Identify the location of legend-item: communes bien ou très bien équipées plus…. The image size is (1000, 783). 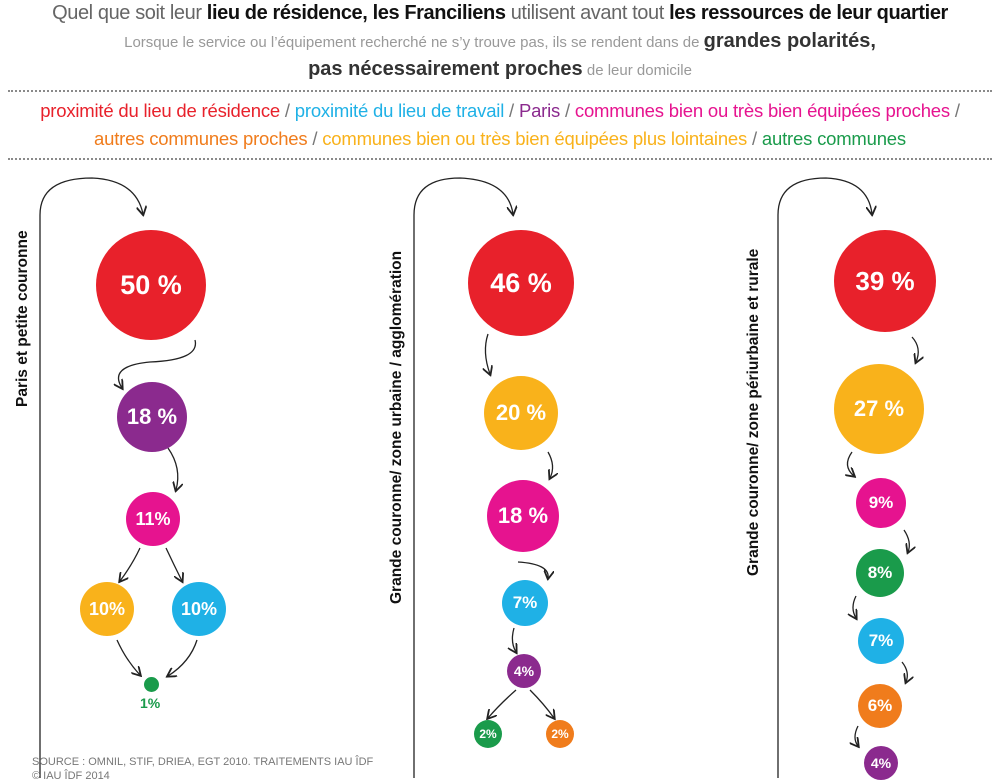
(535, 138).